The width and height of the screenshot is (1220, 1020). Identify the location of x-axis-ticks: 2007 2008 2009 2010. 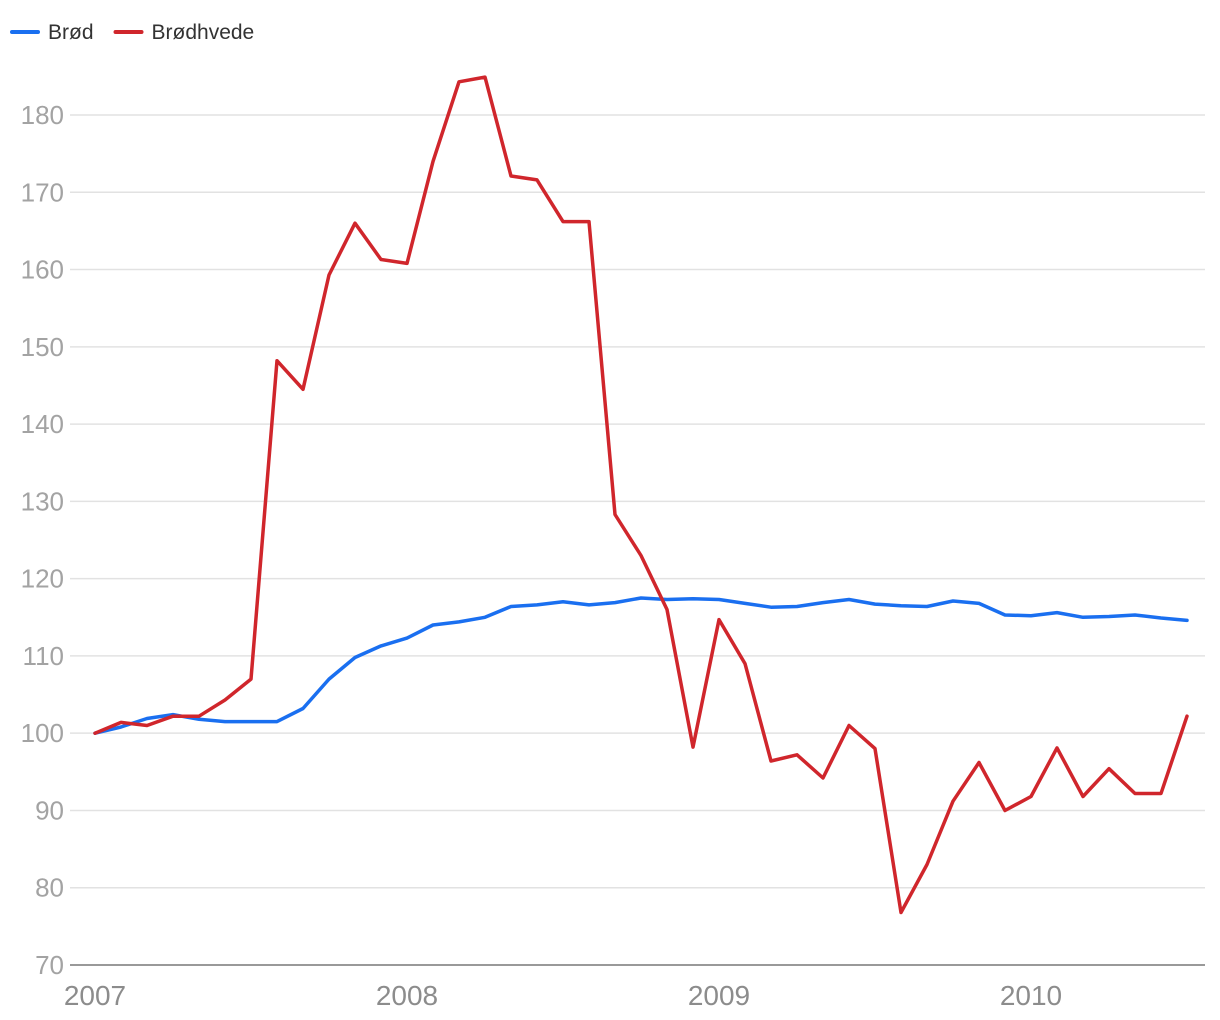
(563, 995).